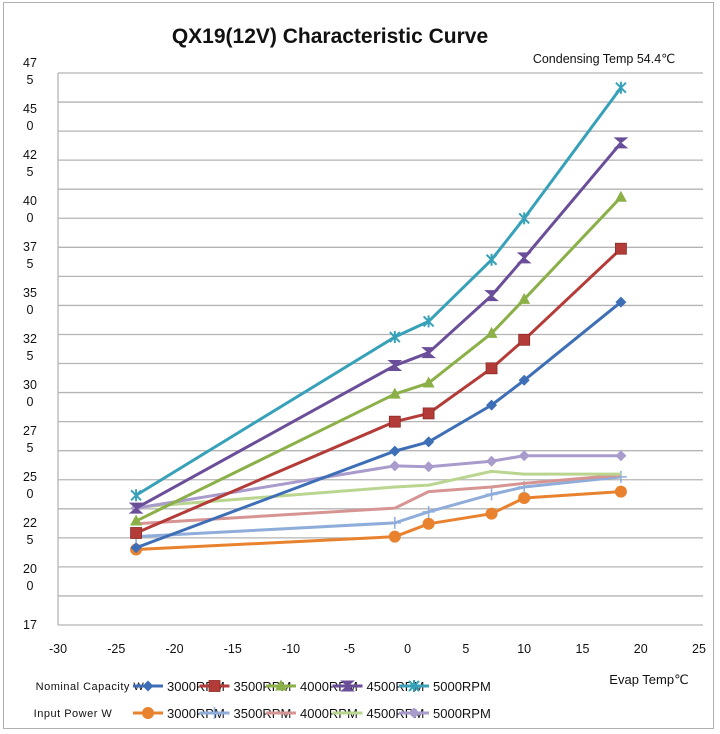 The image size is (720, 734). I want to click on legend-label: 4000RPM, so click(329, 713).